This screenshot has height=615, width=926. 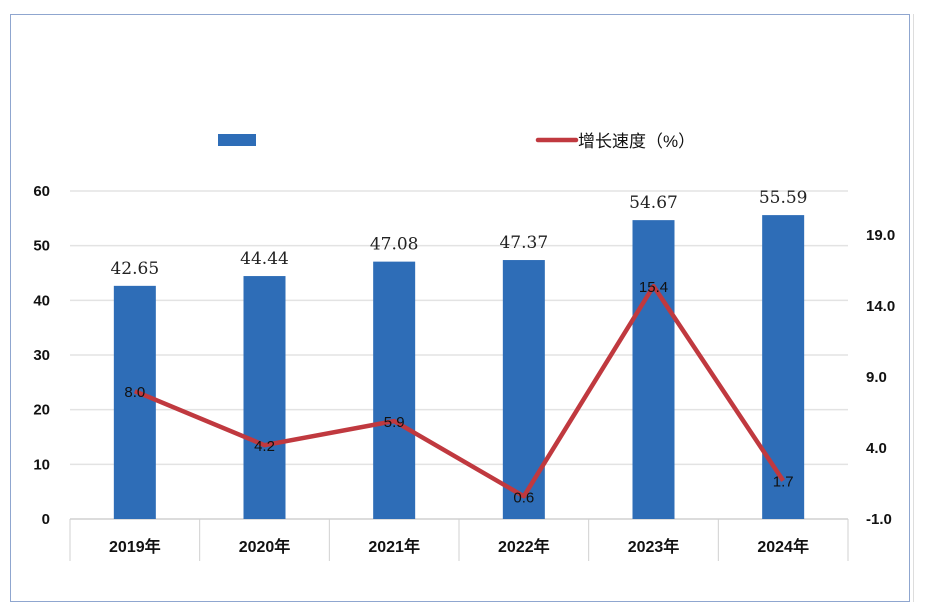 I want to click on line-value-label: 0.6, so click(x=523, y=497).